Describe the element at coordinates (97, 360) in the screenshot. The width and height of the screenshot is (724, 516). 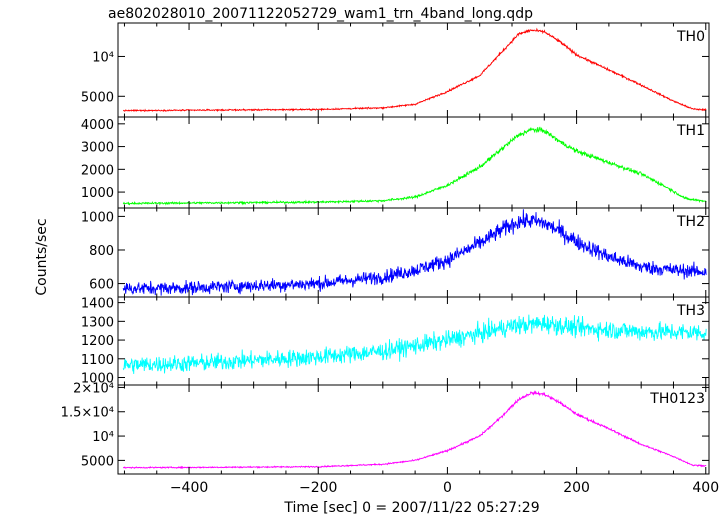
I see `y-tick-label: 1100` at that location.